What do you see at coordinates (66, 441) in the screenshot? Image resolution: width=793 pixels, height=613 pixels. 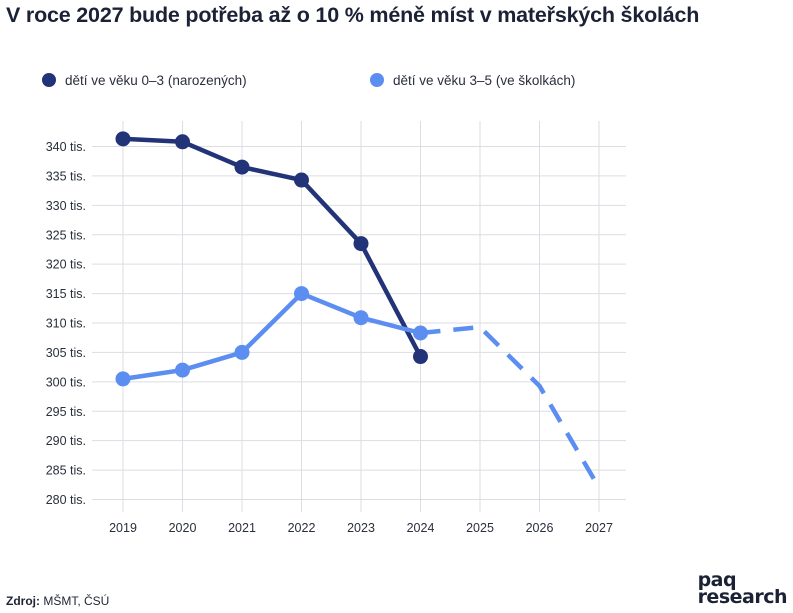 I see `y-tick-label: 290 tis.` at bounding box center [66, 441].